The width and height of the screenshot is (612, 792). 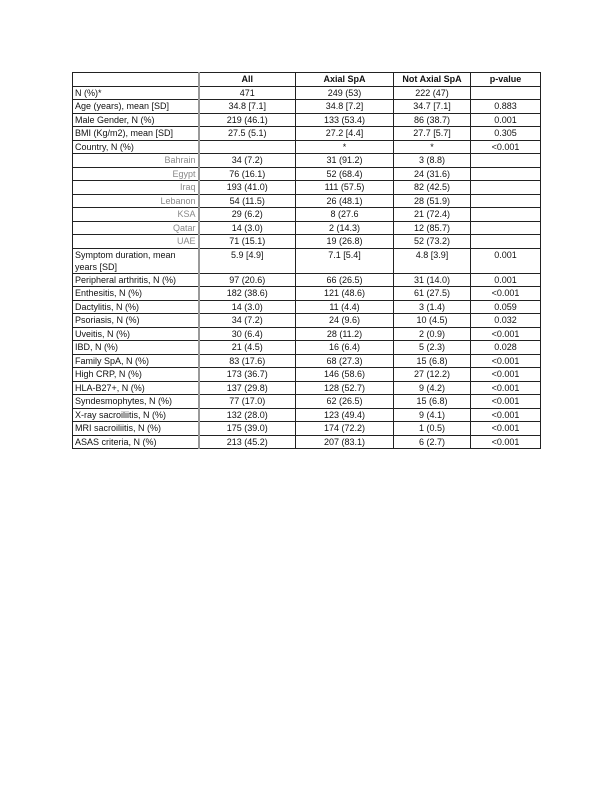 I want to click on table-cell: 1 (0.5), so click(x=432, y=428).